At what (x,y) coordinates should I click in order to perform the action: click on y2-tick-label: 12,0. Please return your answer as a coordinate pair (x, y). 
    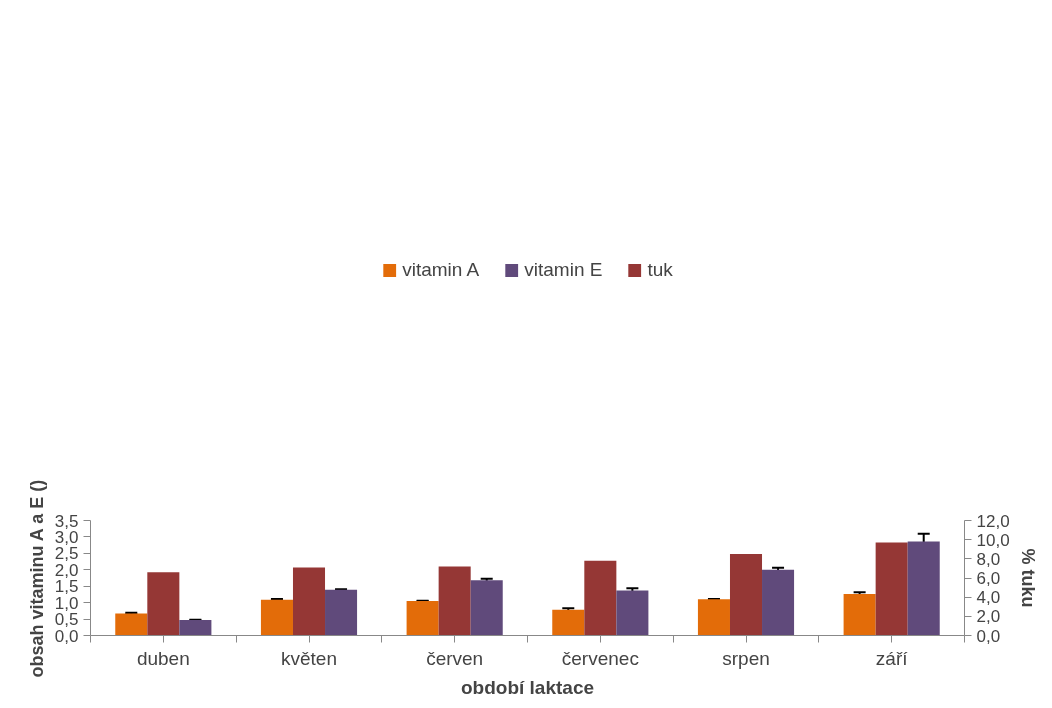
    Looking at the image, I should click on (993, 521).